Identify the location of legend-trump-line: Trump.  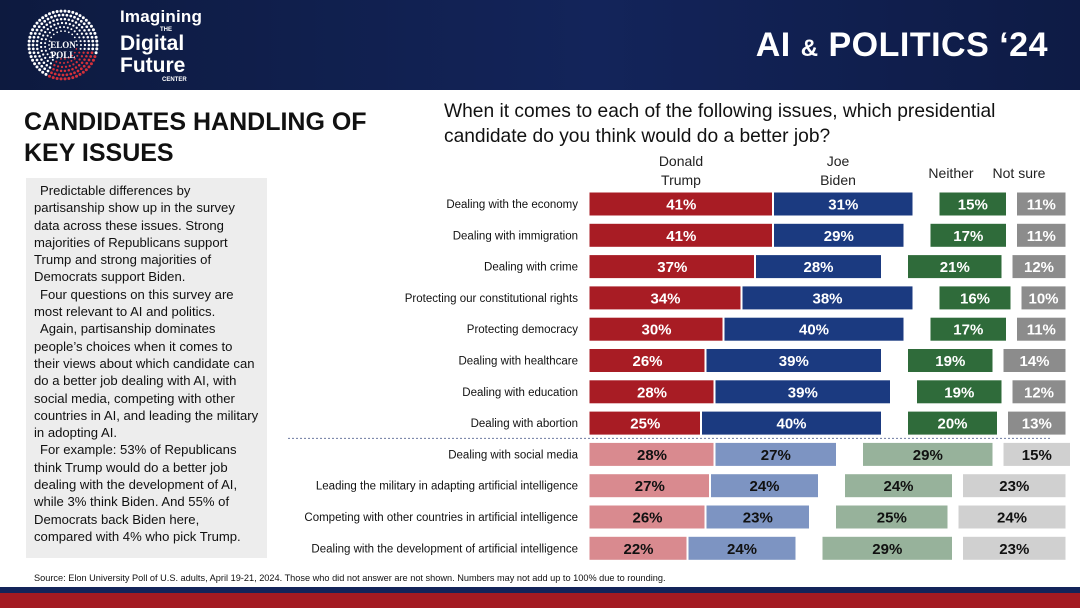
(681, 180).